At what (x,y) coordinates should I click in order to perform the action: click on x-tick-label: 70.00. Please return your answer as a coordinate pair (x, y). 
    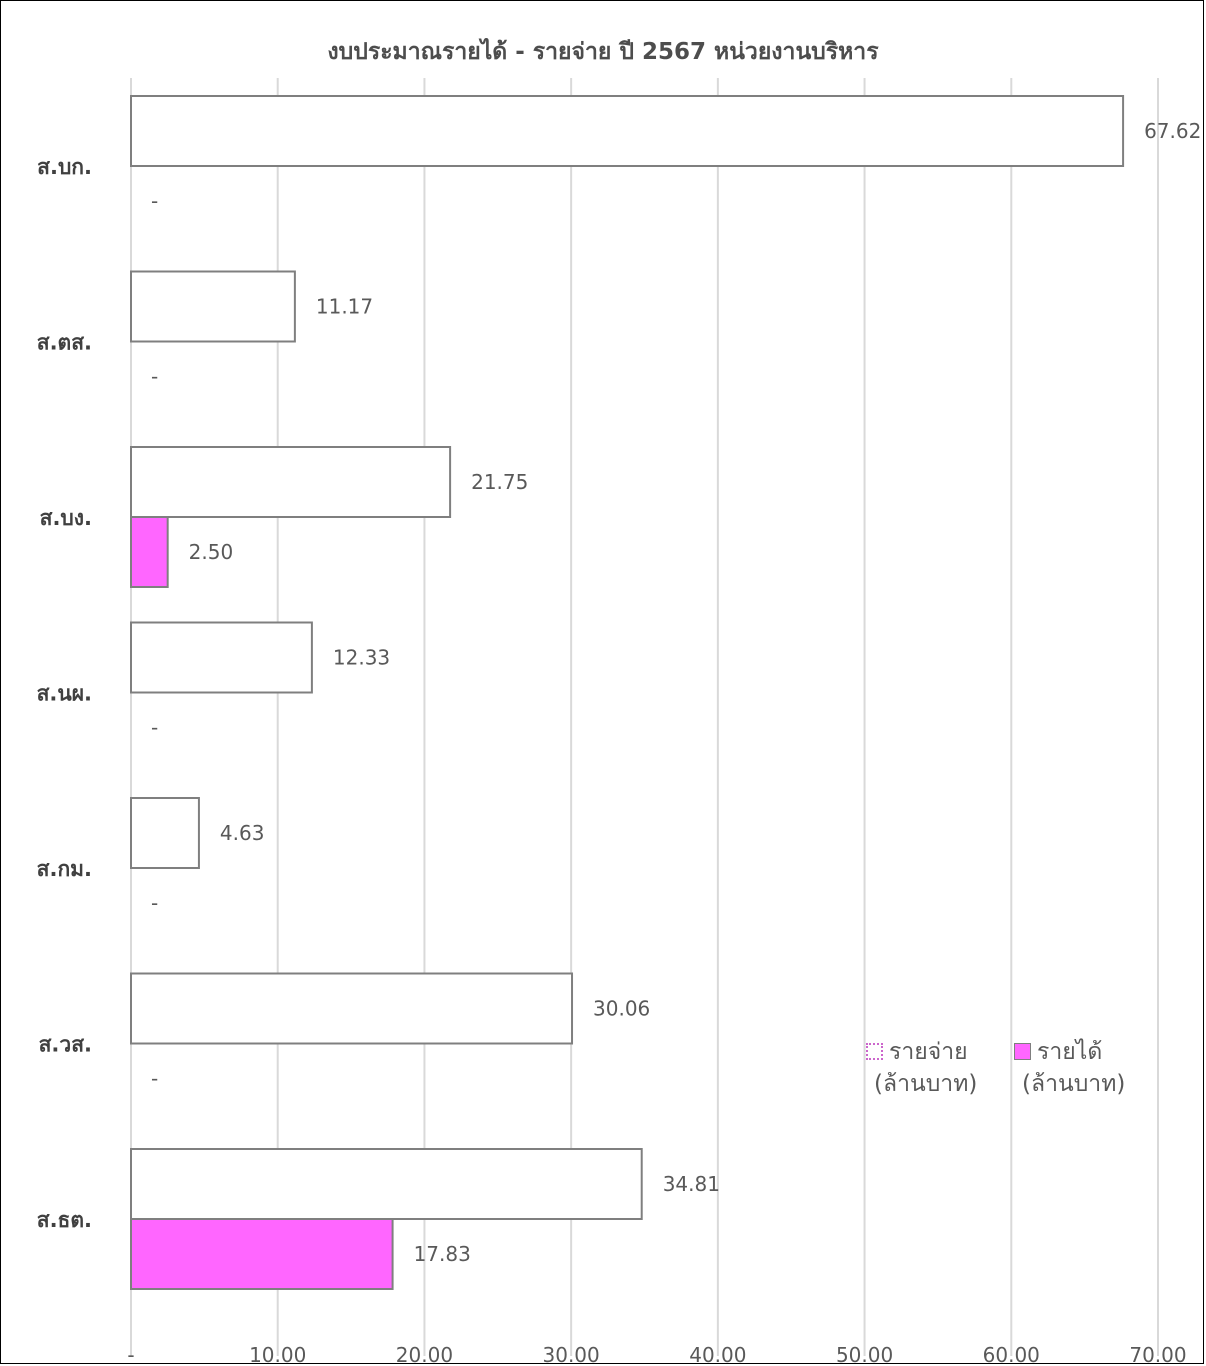
    Looking at the image, I should click on (1157, 1354).